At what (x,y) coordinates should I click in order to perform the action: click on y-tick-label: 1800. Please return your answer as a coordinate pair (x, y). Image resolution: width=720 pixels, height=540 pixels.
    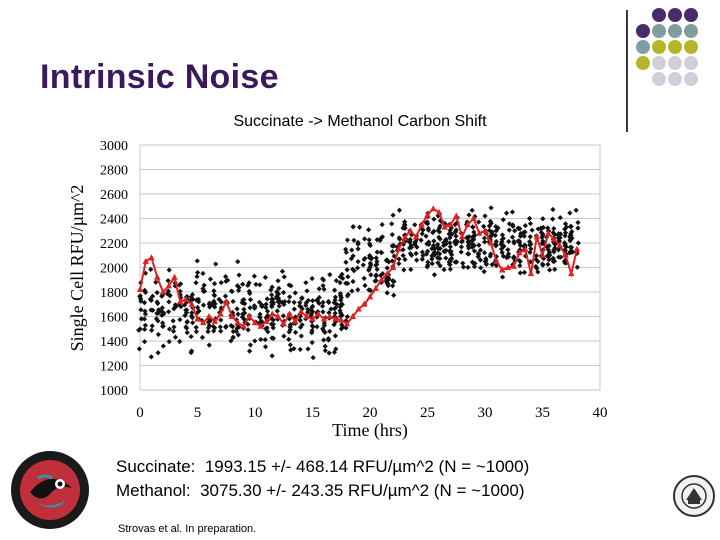
    Looking at the image, I should click on (114, 293).